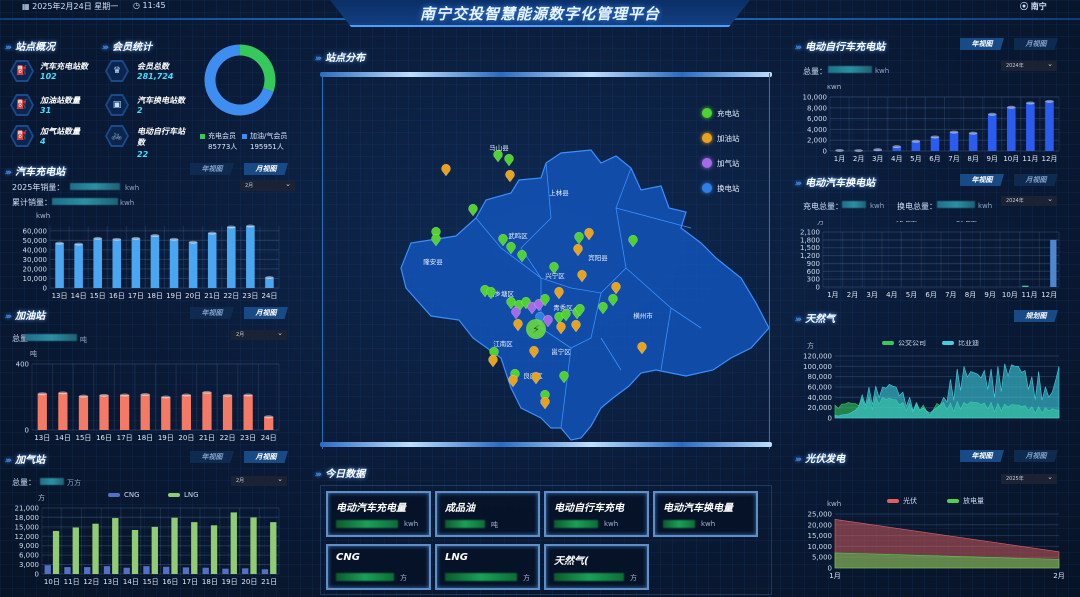  Describe the element at coordinates (239, 80) in the screenshot. I see `donut-slice` at that location.